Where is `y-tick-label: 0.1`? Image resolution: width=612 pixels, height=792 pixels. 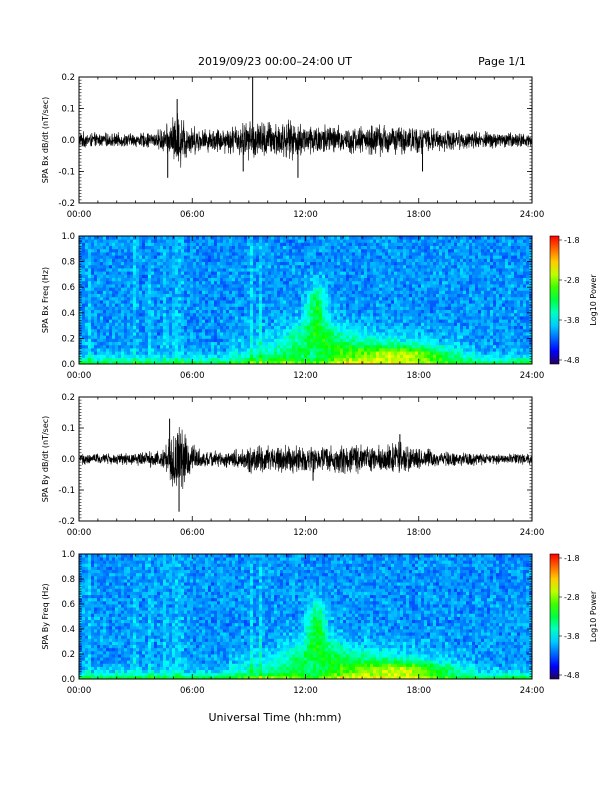
y-tick-label: 0.1 is located at coordinates (68, 110).